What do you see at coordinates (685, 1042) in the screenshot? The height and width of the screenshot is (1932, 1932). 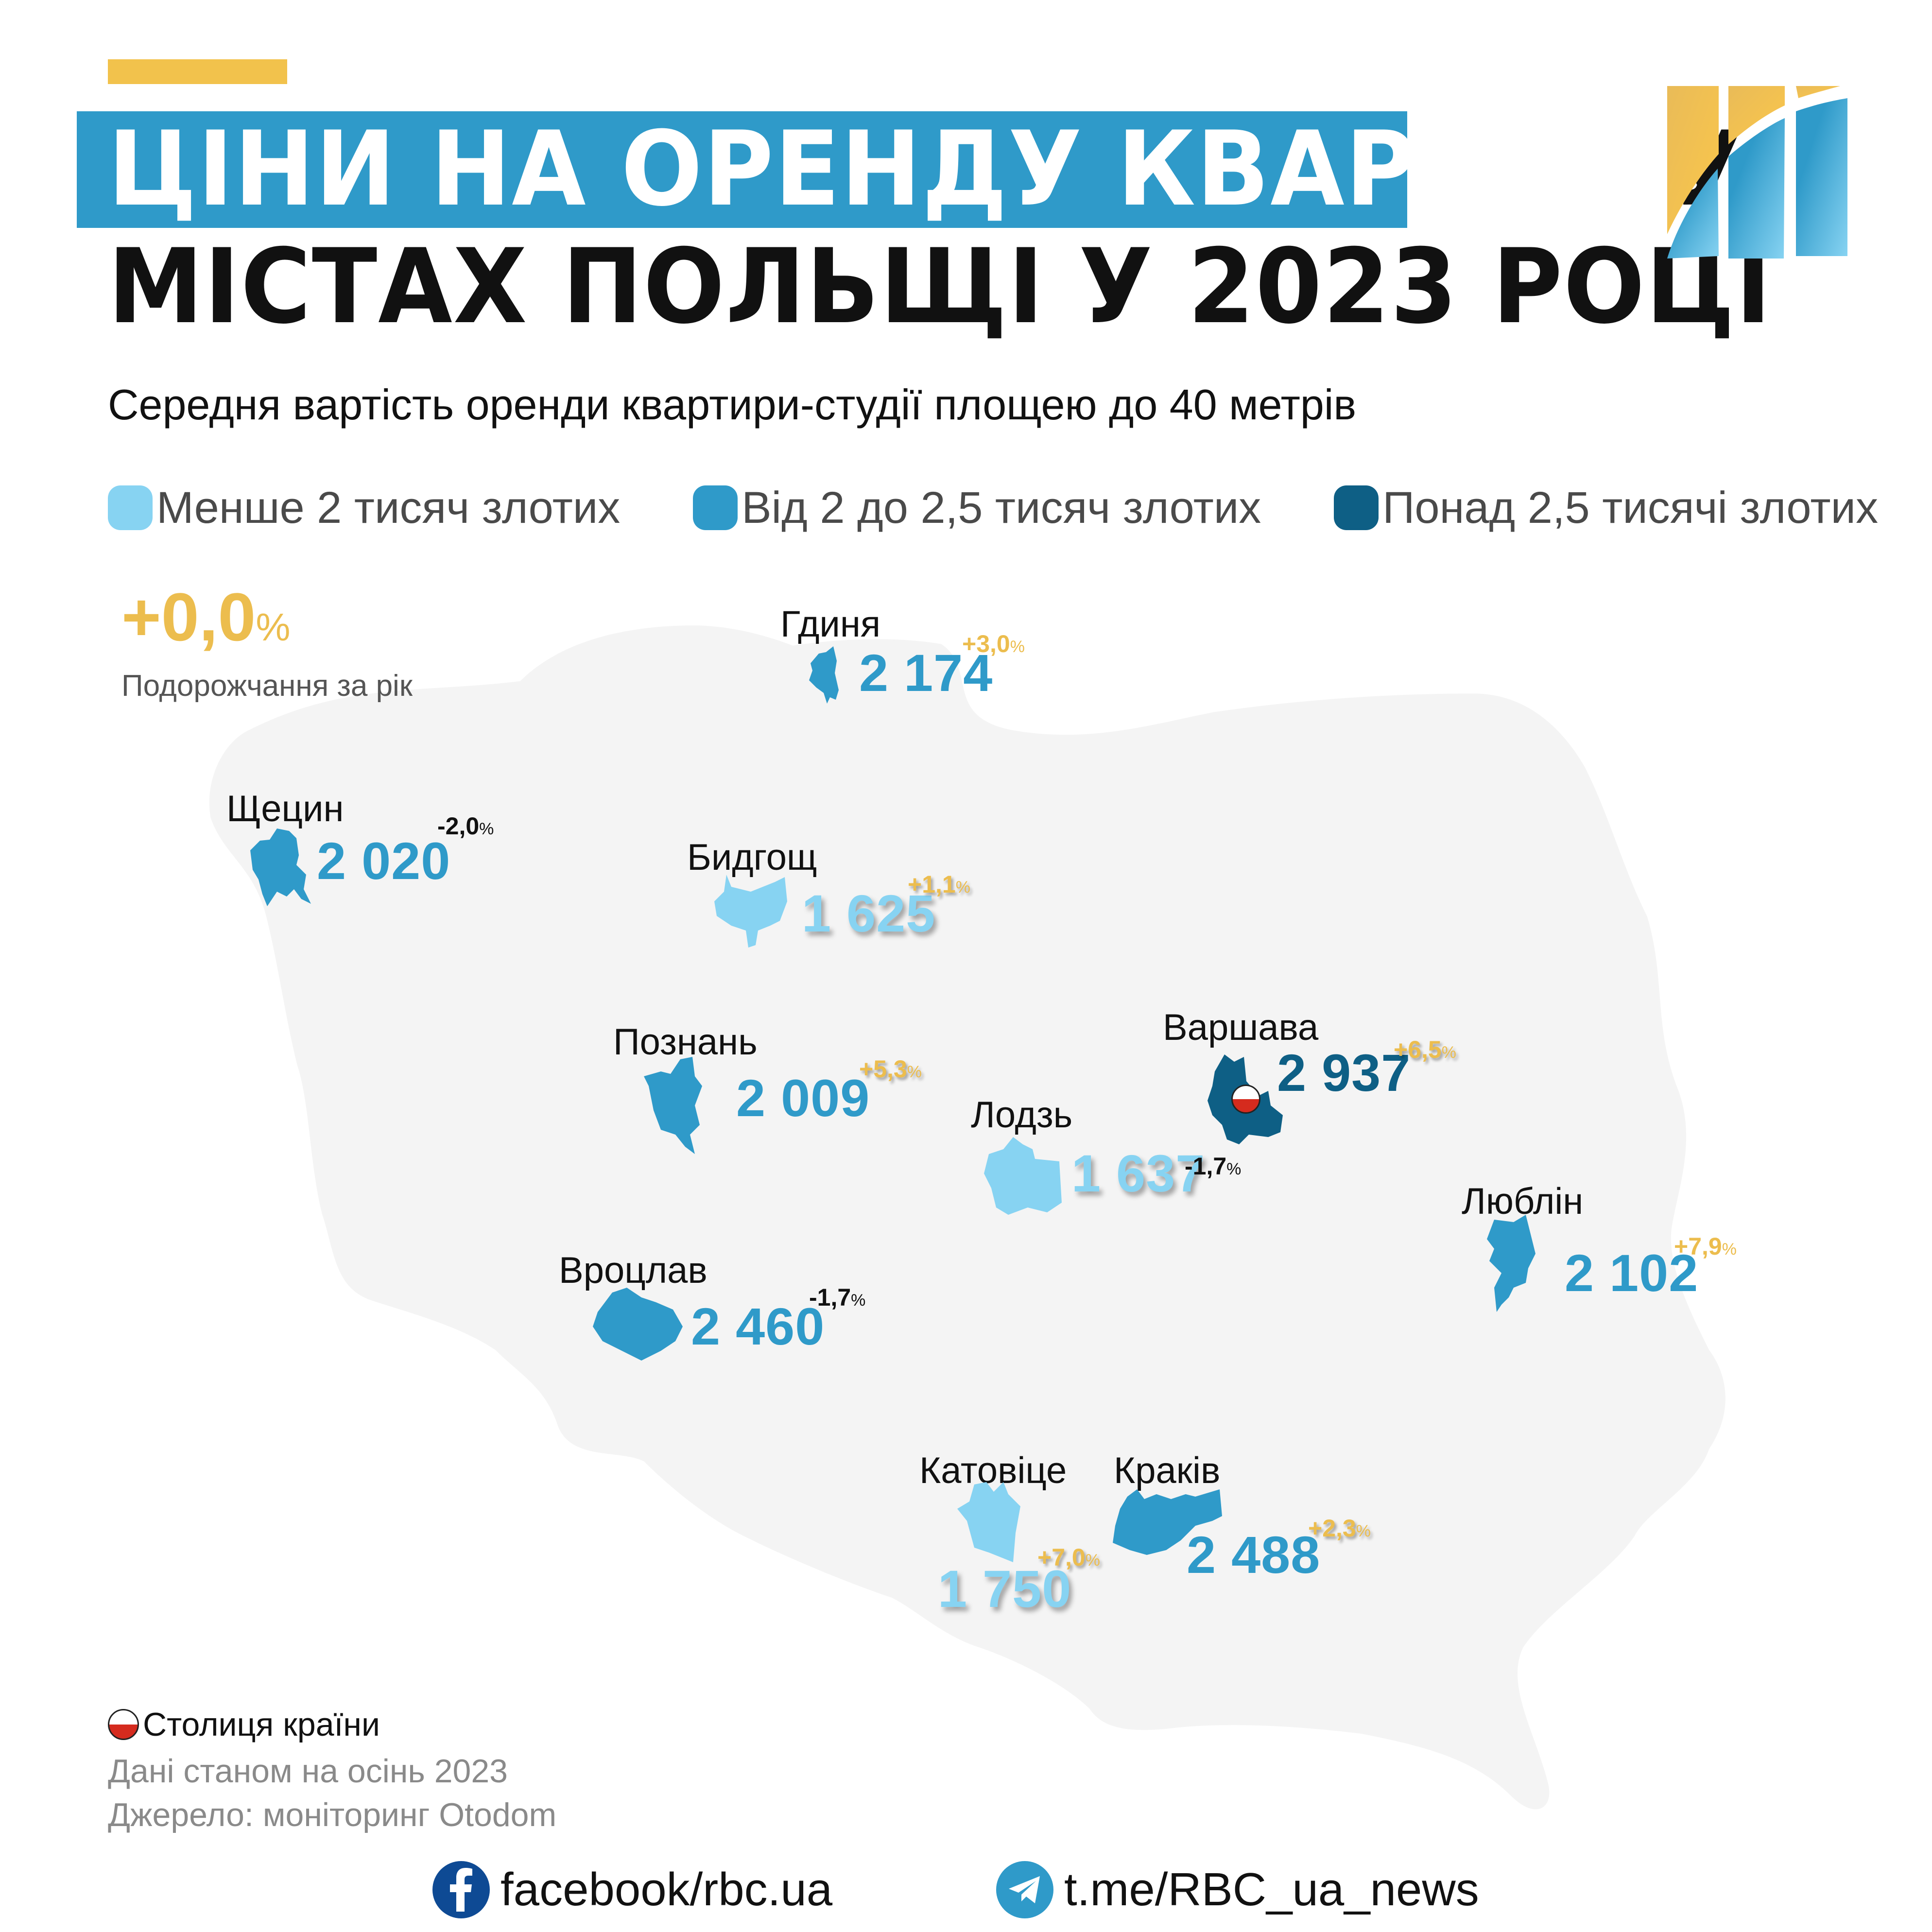 I see `city-name-poznan: Познань` at bounding box center [685, 1042].